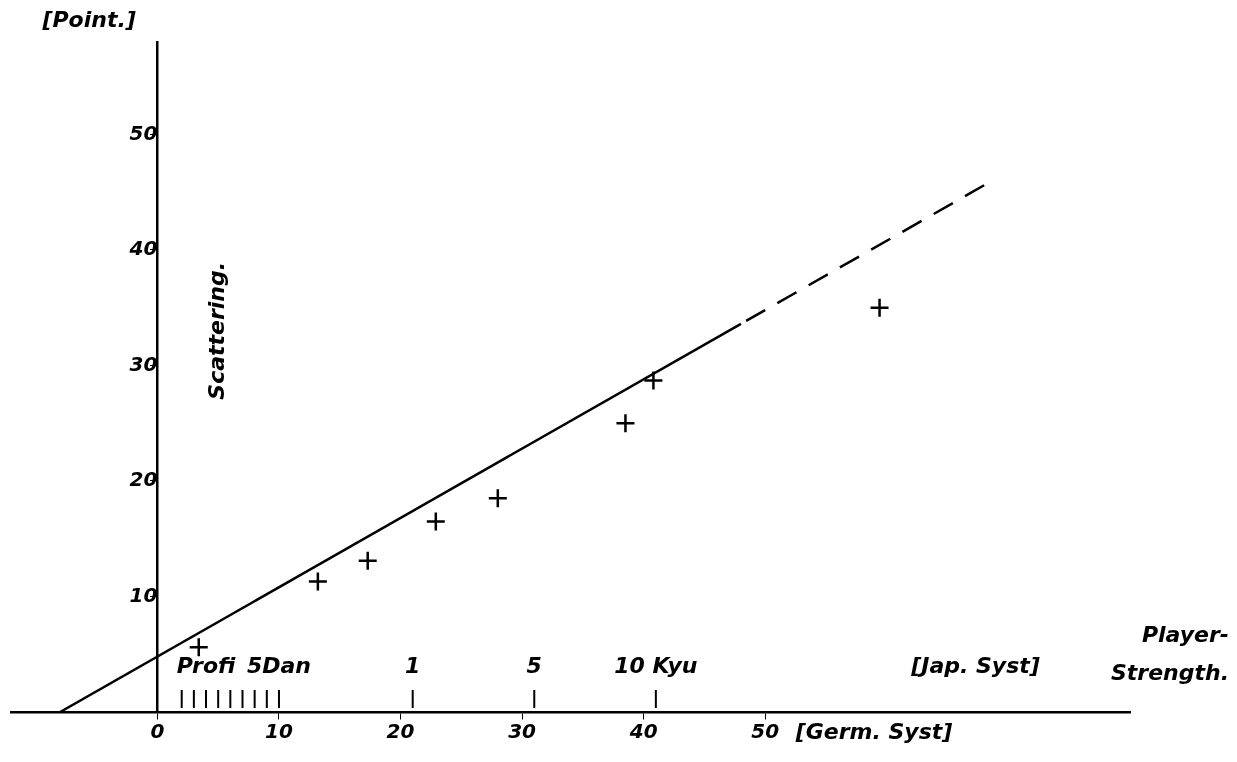 This screenshot has height=762, width=1237. What do you see at coordinates (279, 731) in the screenshot?
I see `x-tick-label: 10` at bounding box center [279, 731].